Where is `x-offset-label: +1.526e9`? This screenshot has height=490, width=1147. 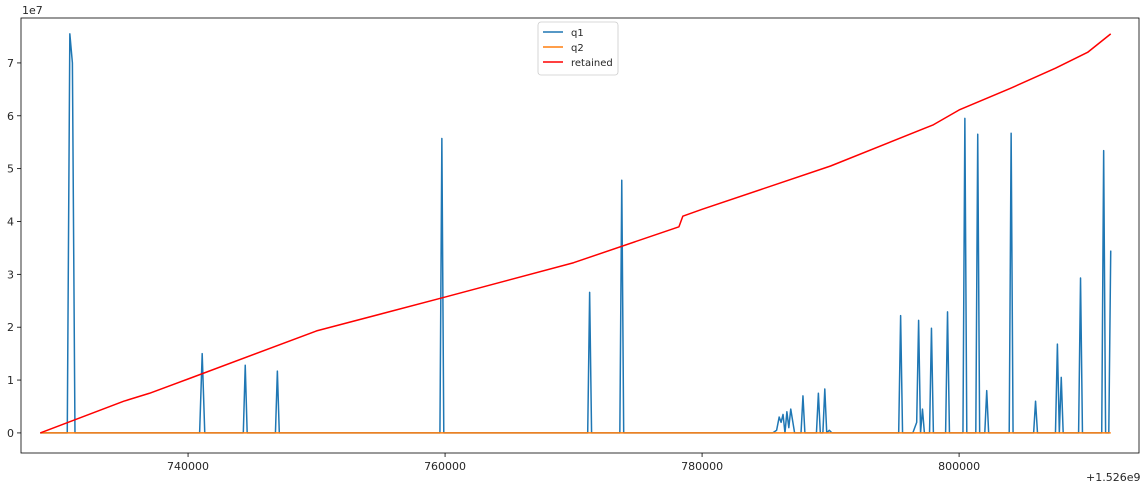 x-offset-label: +1.526e9 is located at coordinates (1113, 477).